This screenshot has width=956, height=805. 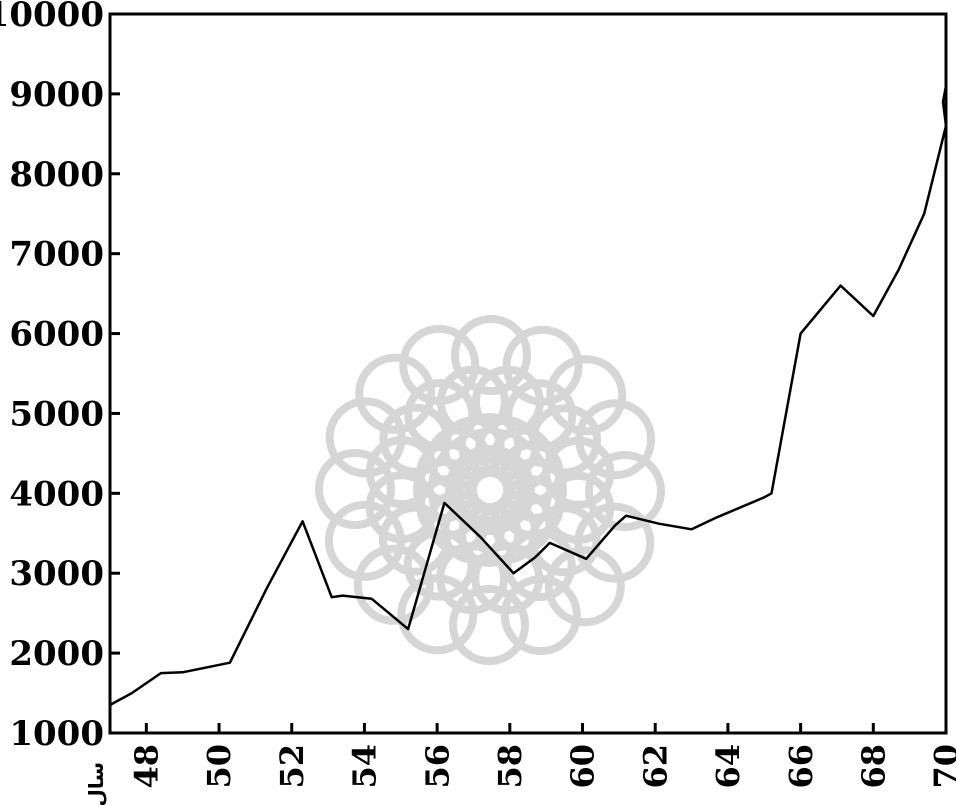 I want to click on watermark-center, so click(x=490, y=490).